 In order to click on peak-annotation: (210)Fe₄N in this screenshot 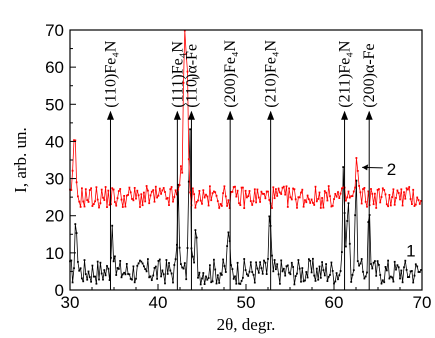, I will do `click(271, 164)`.